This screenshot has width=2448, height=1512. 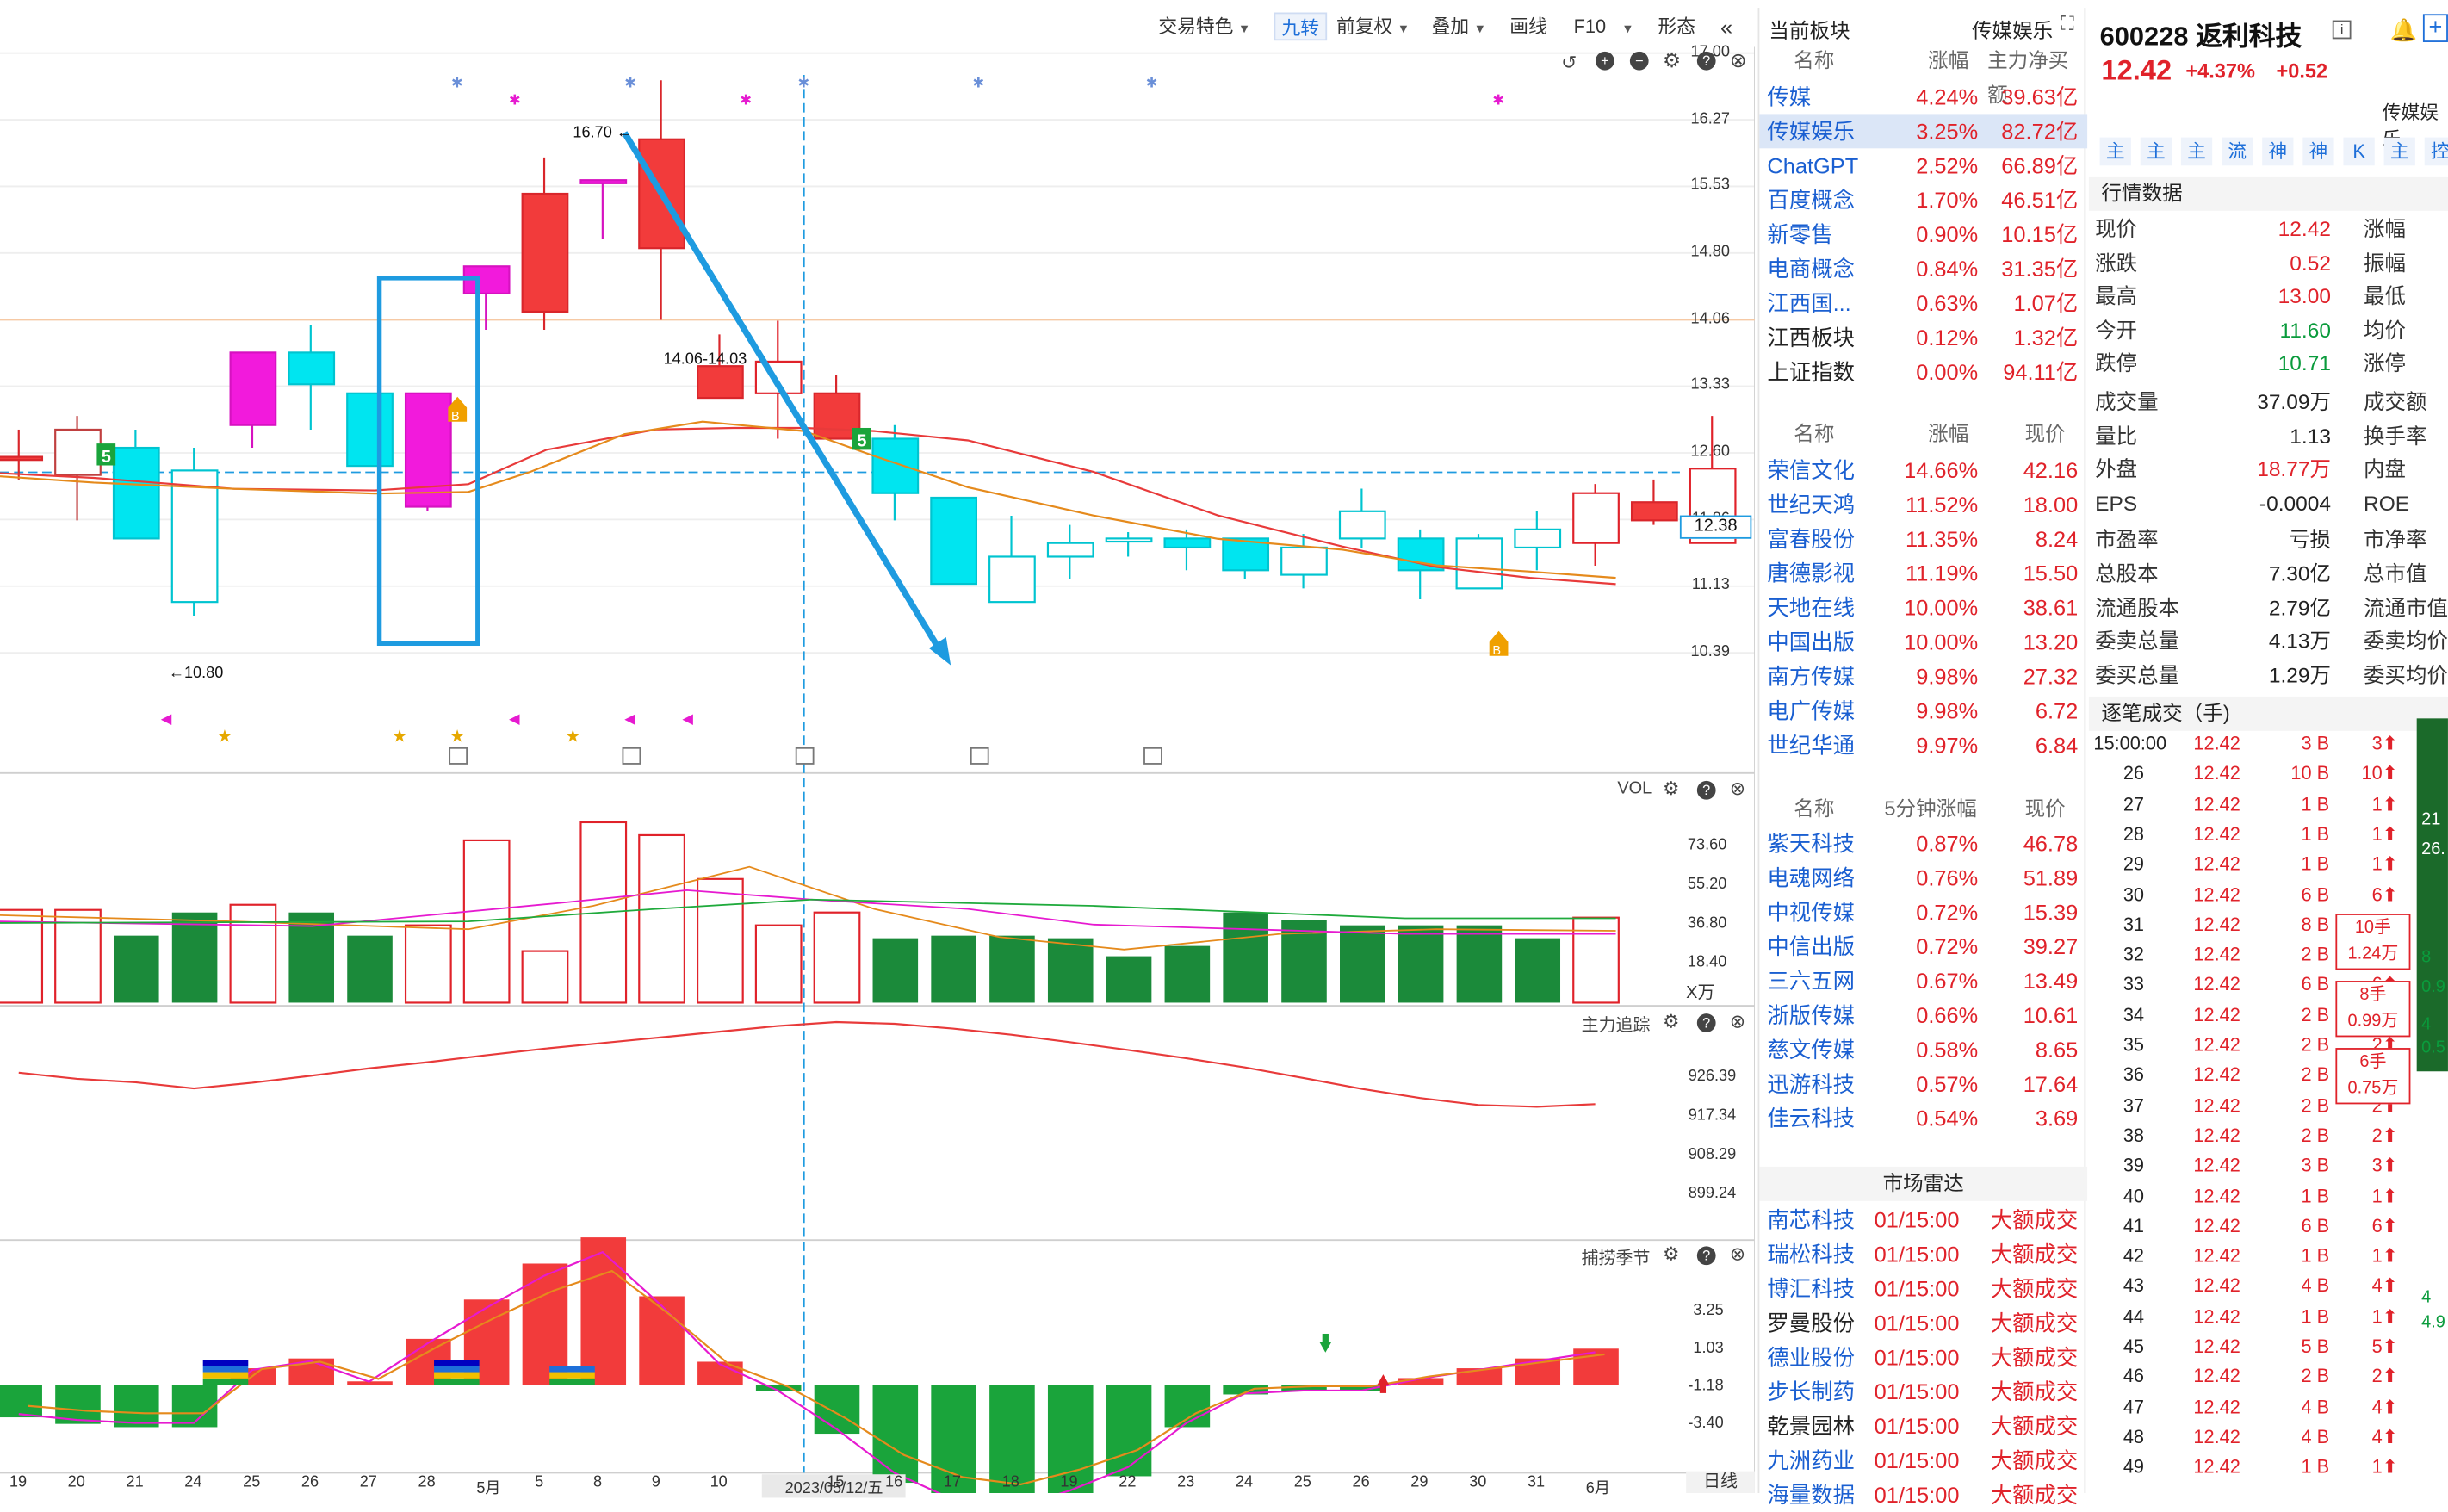 I want to click on sector-row: 传媒 4.24% 39.63亿, so click(x=1923, y=97).